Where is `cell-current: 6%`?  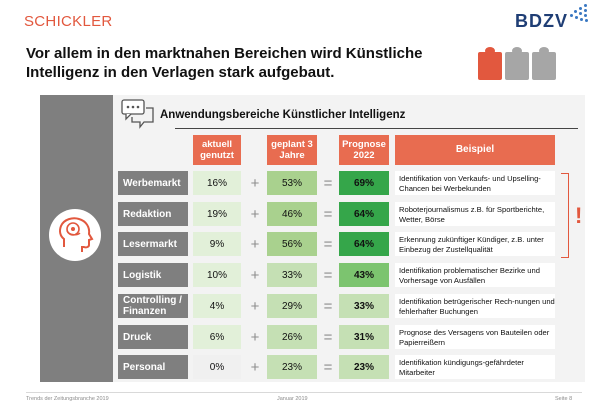
cell-current: 6% is located at coordinates (217, 337).